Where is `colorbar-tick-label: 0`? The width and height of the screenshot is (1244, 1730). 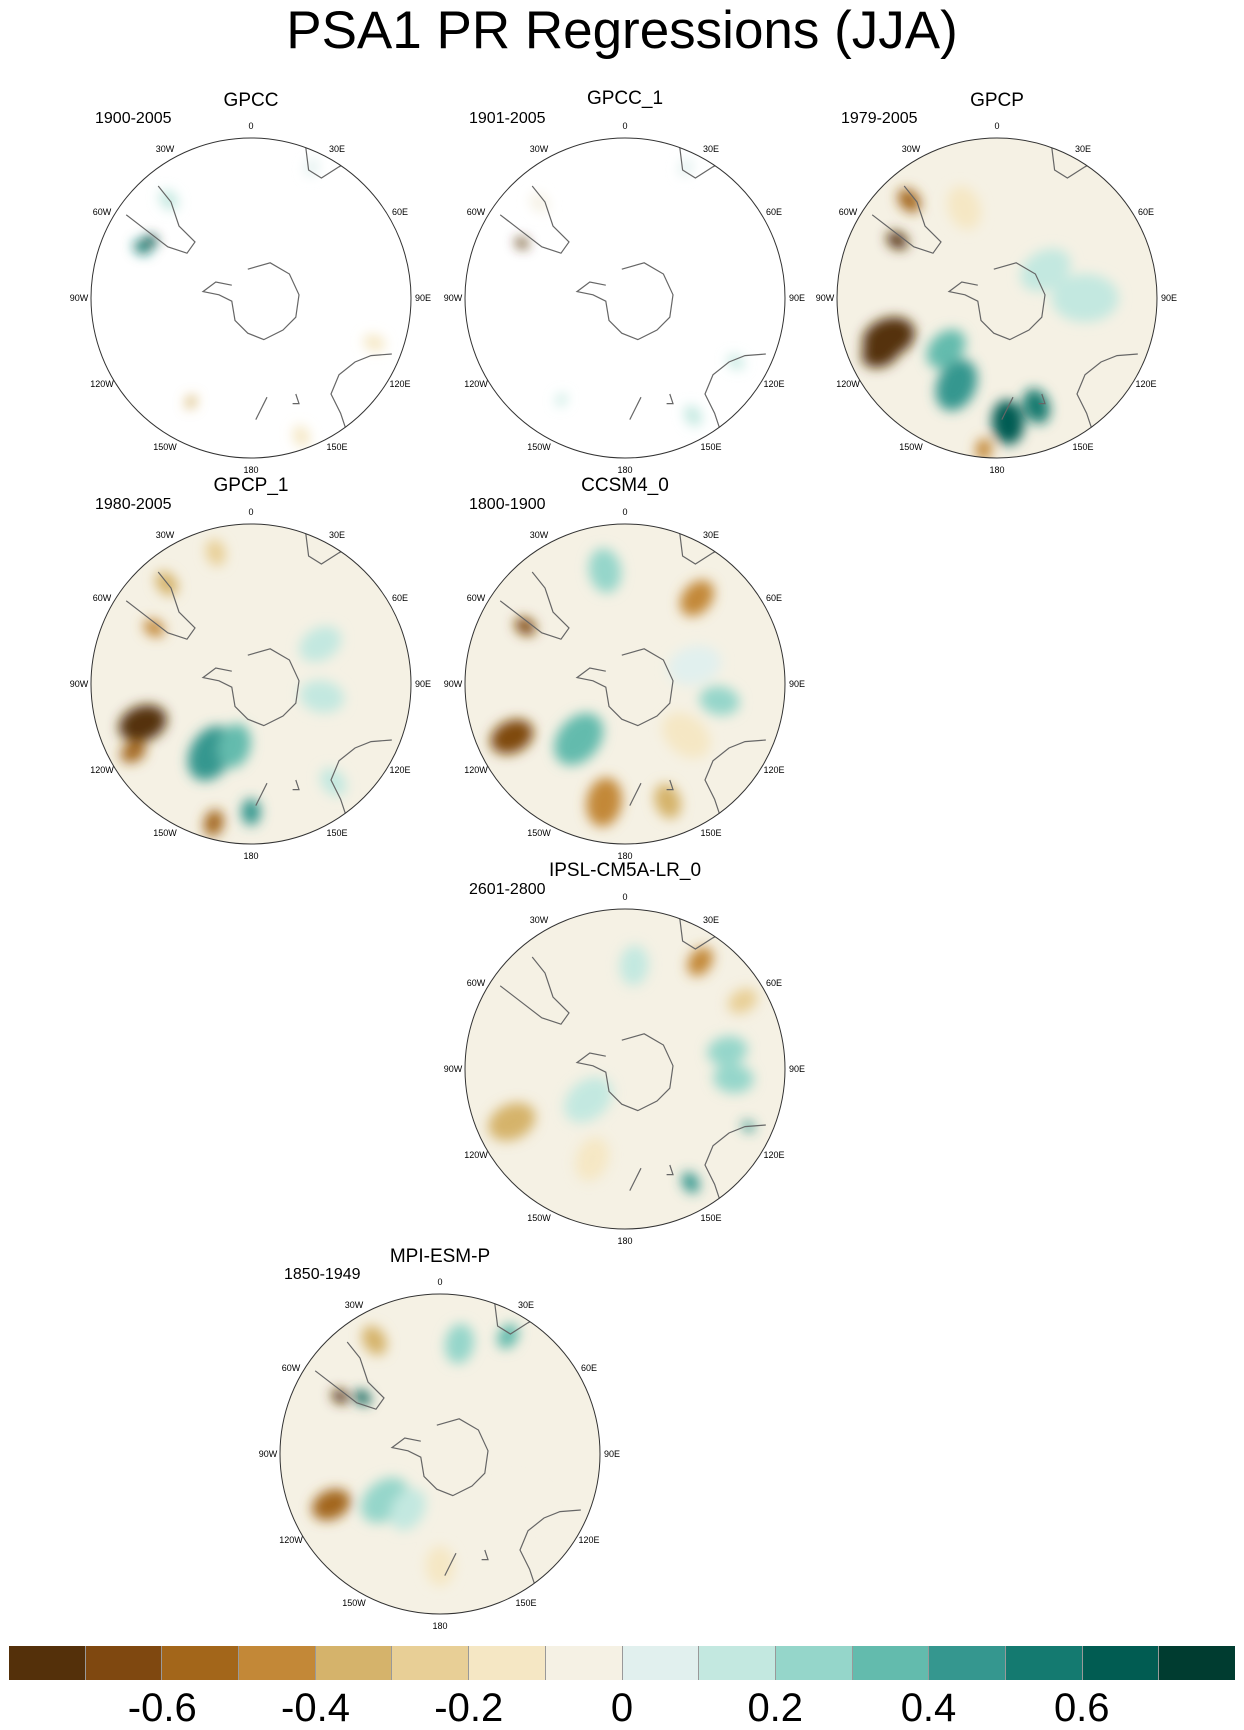 colorbar-tick-label: 0 is located at coordinates (622, 1708).